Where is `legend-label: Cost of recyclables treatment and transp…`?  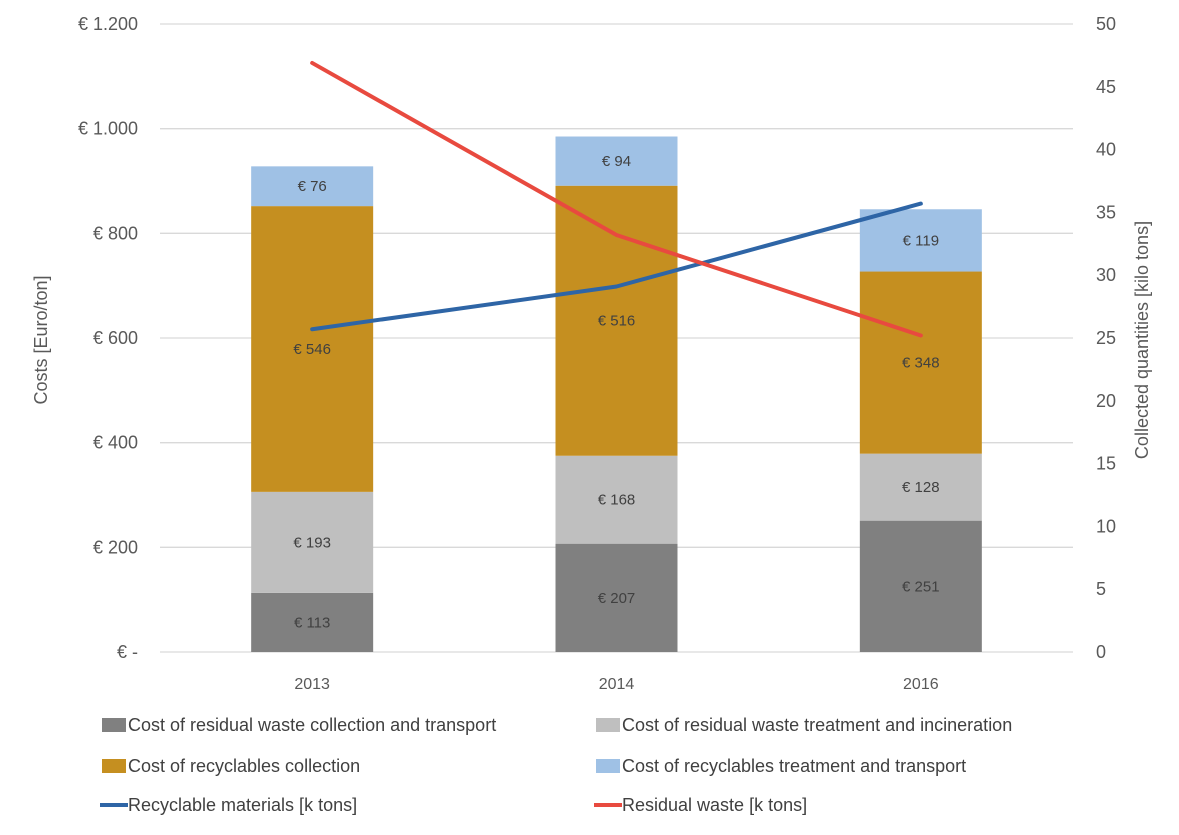
legend-label: Cost of recyclables treatment and transp… is located at coordinates (794, 766).